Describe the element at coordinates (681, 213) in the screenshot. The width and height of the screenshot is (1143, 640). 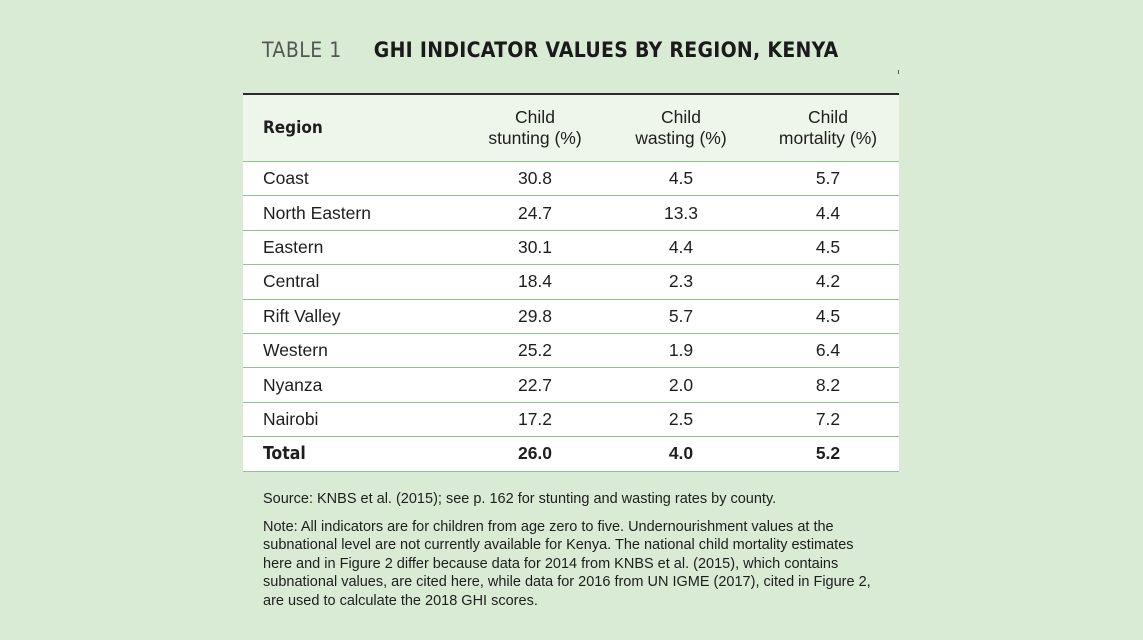
I see `cell-wasting: 13.3` at that location.